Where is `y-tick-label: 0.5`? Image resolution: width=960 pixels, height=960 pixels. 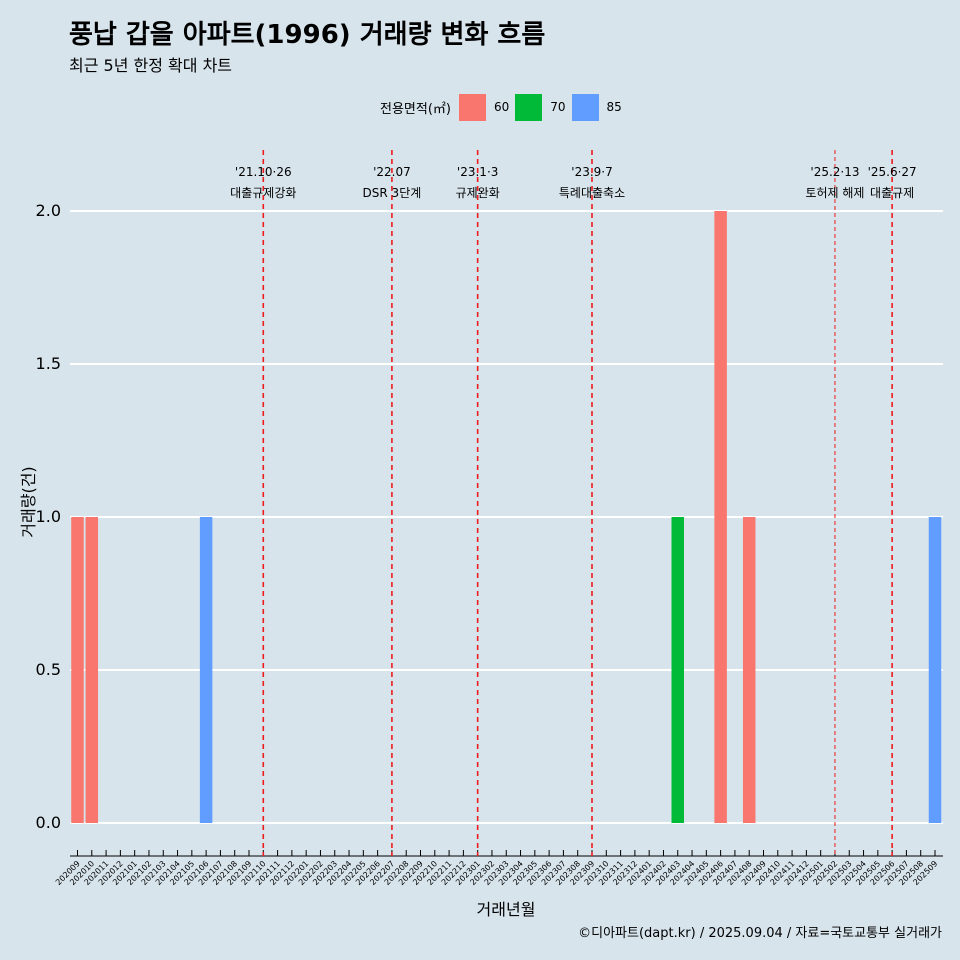
y-tick-label: 0.5 is located at coordinates (48, 669).